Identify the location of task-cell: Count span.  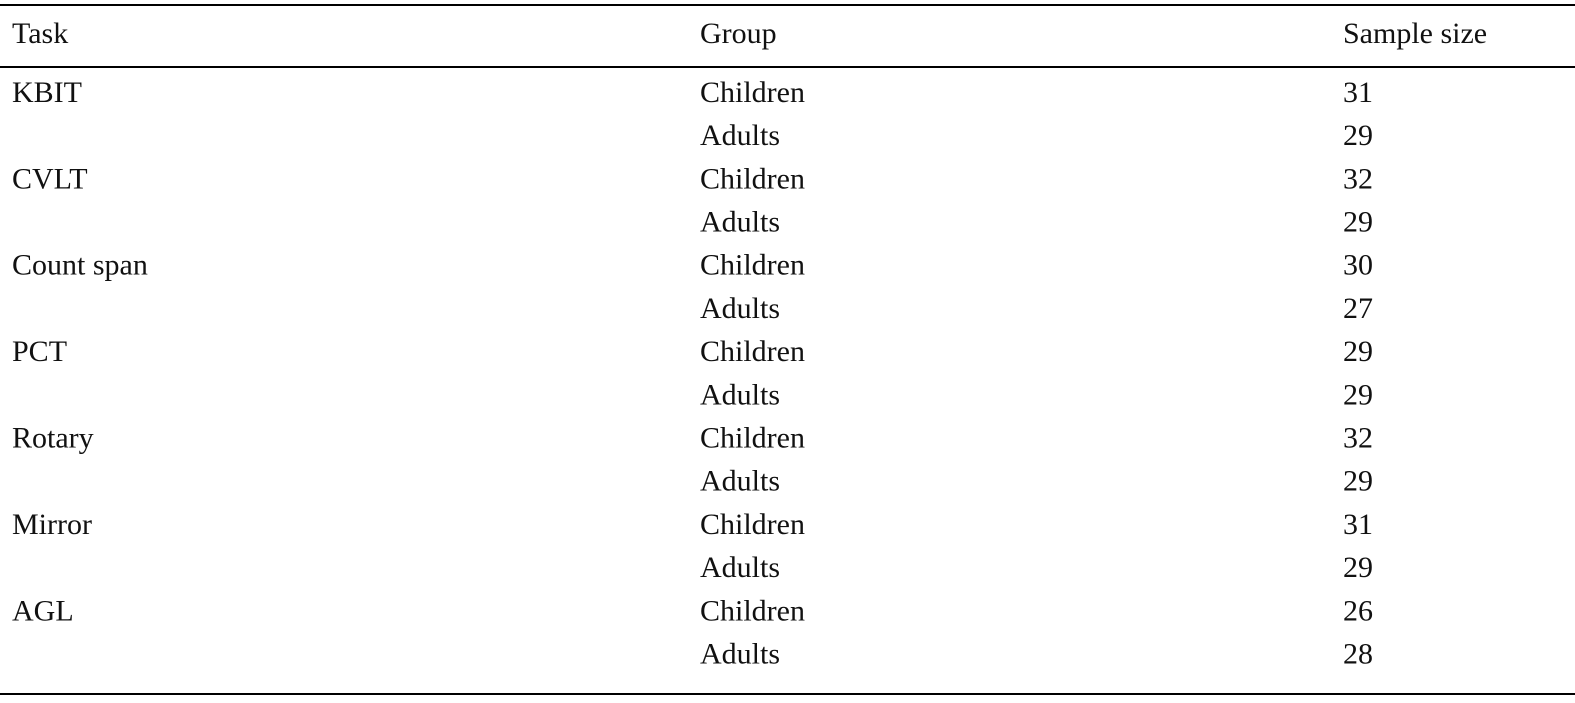
(80, 265).